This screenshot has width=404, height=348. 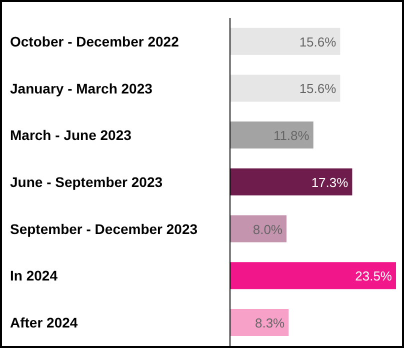 I want to click on y-tick-label: June - September 2023, so click(x=86, y=182).